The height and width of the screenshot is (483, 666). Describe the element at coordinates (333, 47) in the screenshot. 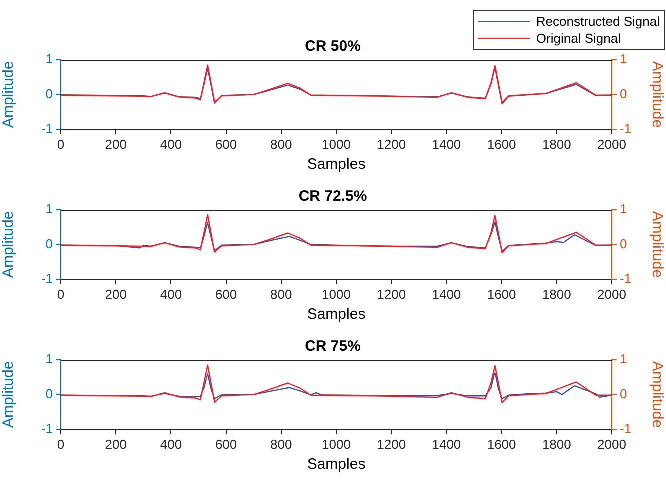

I see `chart-title: CR 50%` at that location.